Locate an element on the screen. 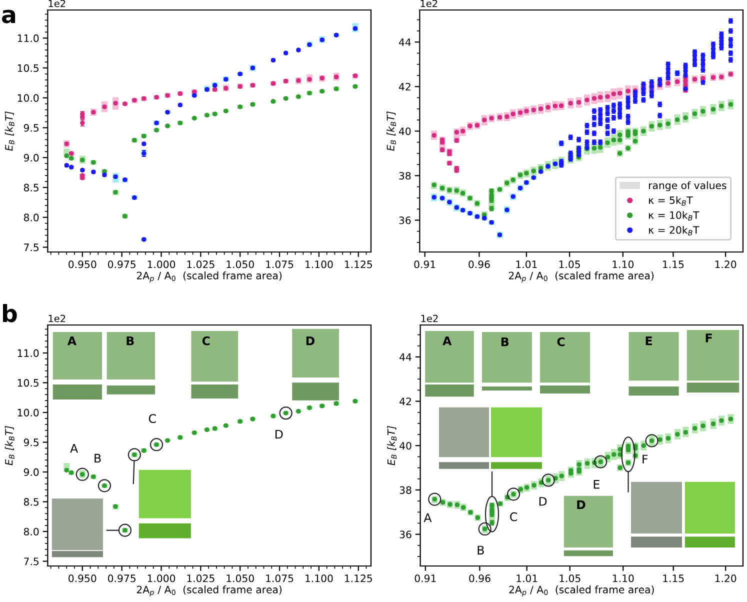 The image size is (747, 602). chart-title: a is located at coordinates (9, 17).